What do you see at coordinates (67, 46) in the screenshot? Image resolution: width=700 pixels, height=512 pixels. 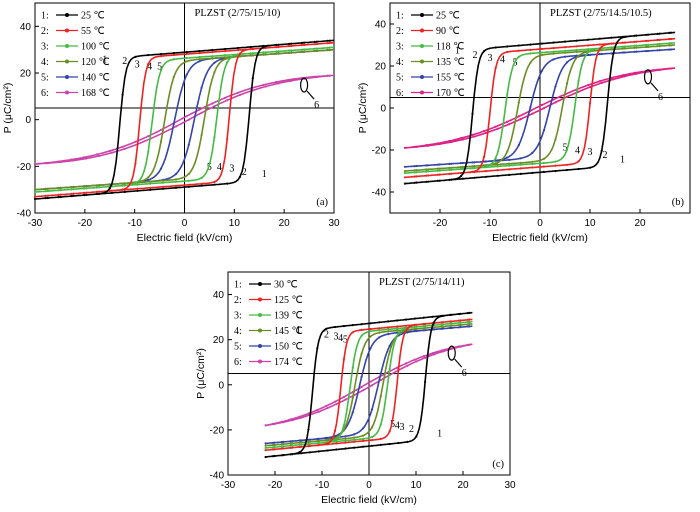 I see `legend-marker` at bounding box center [67, 46].